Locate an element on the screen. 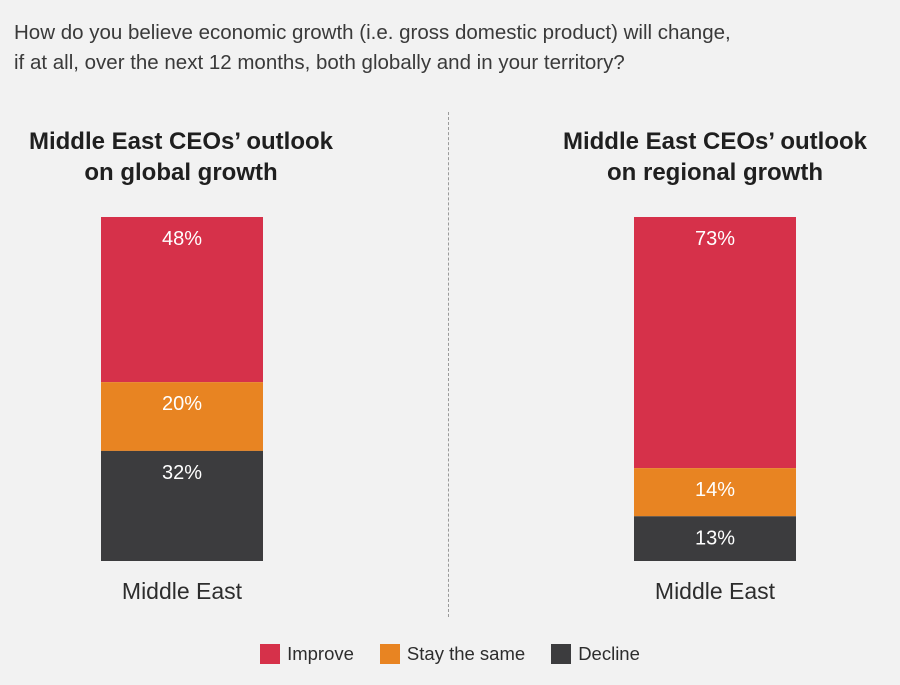 The width and height of the screenshot is (900, 685). legend-item-decline: Decline is located at coordinates (595, 654).